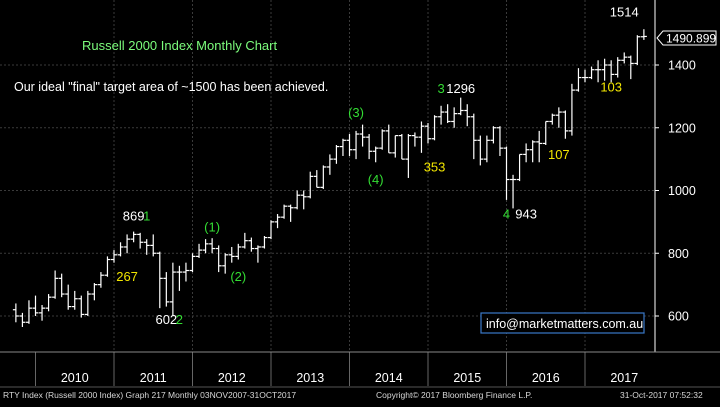 The width and height of the screenshot is (720, 407). Describe the element at coordinates (389, 378) in the screenshot. I see `x-tick-label: 2014` at that location.